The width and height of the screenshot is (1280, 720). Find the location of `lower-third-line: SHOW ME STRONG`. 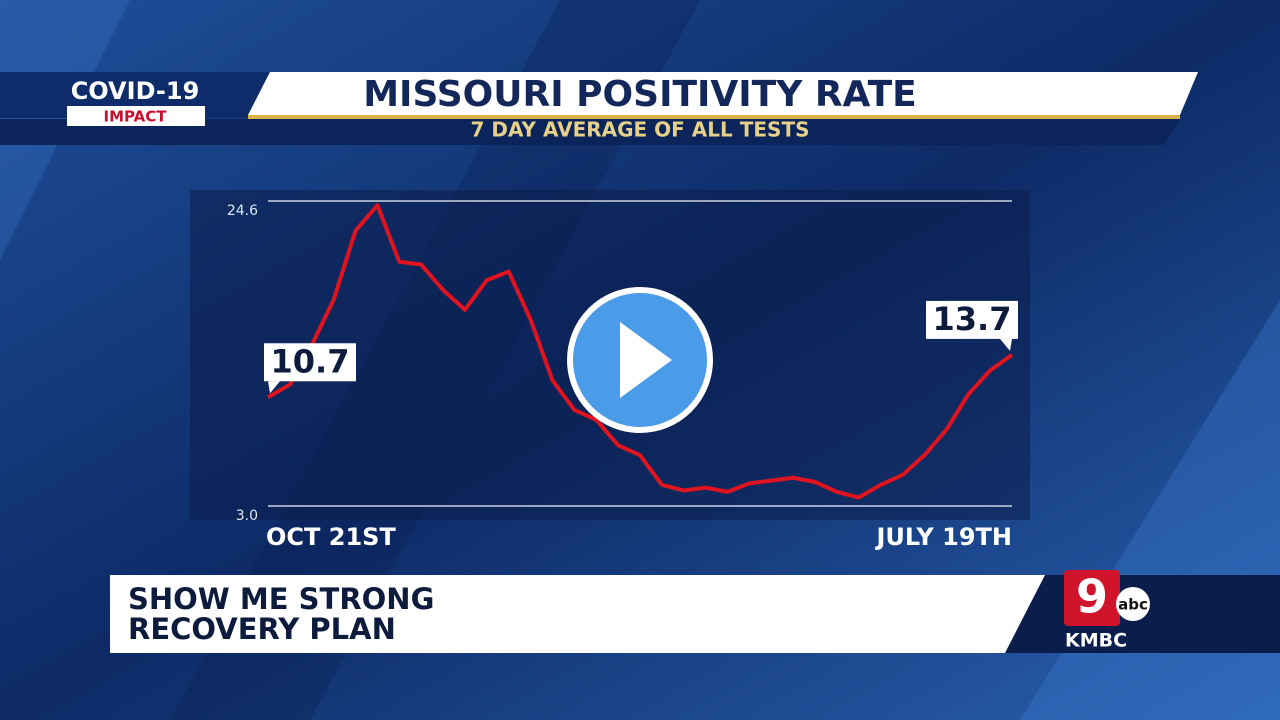

lower-third-line: SHOW ME STRONG is located at coordinates (281, 599).